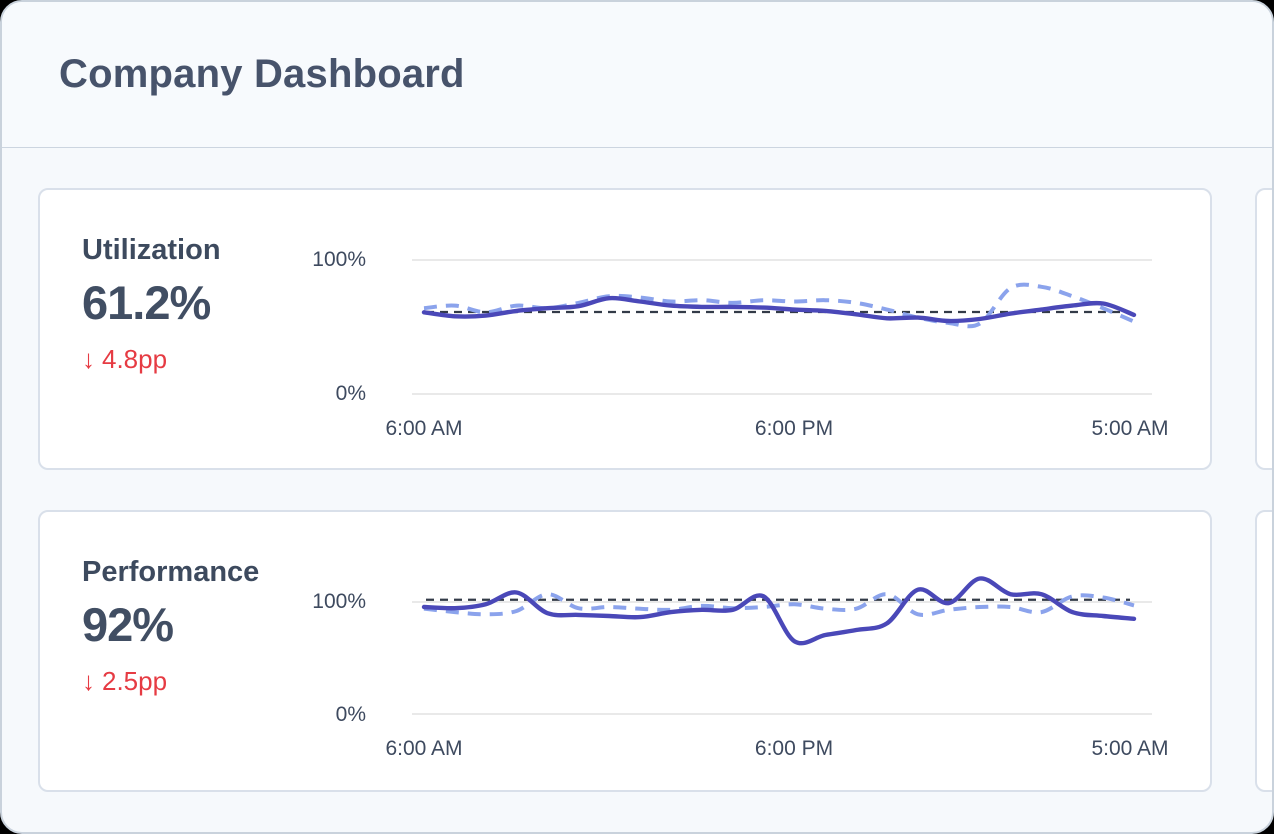 The image size is (1274, 834). What do you see at coordinates (202, 359) in the screenshot?
I see `metric-delta: ↓ 4.8pp` at bounding box center [202, 359].